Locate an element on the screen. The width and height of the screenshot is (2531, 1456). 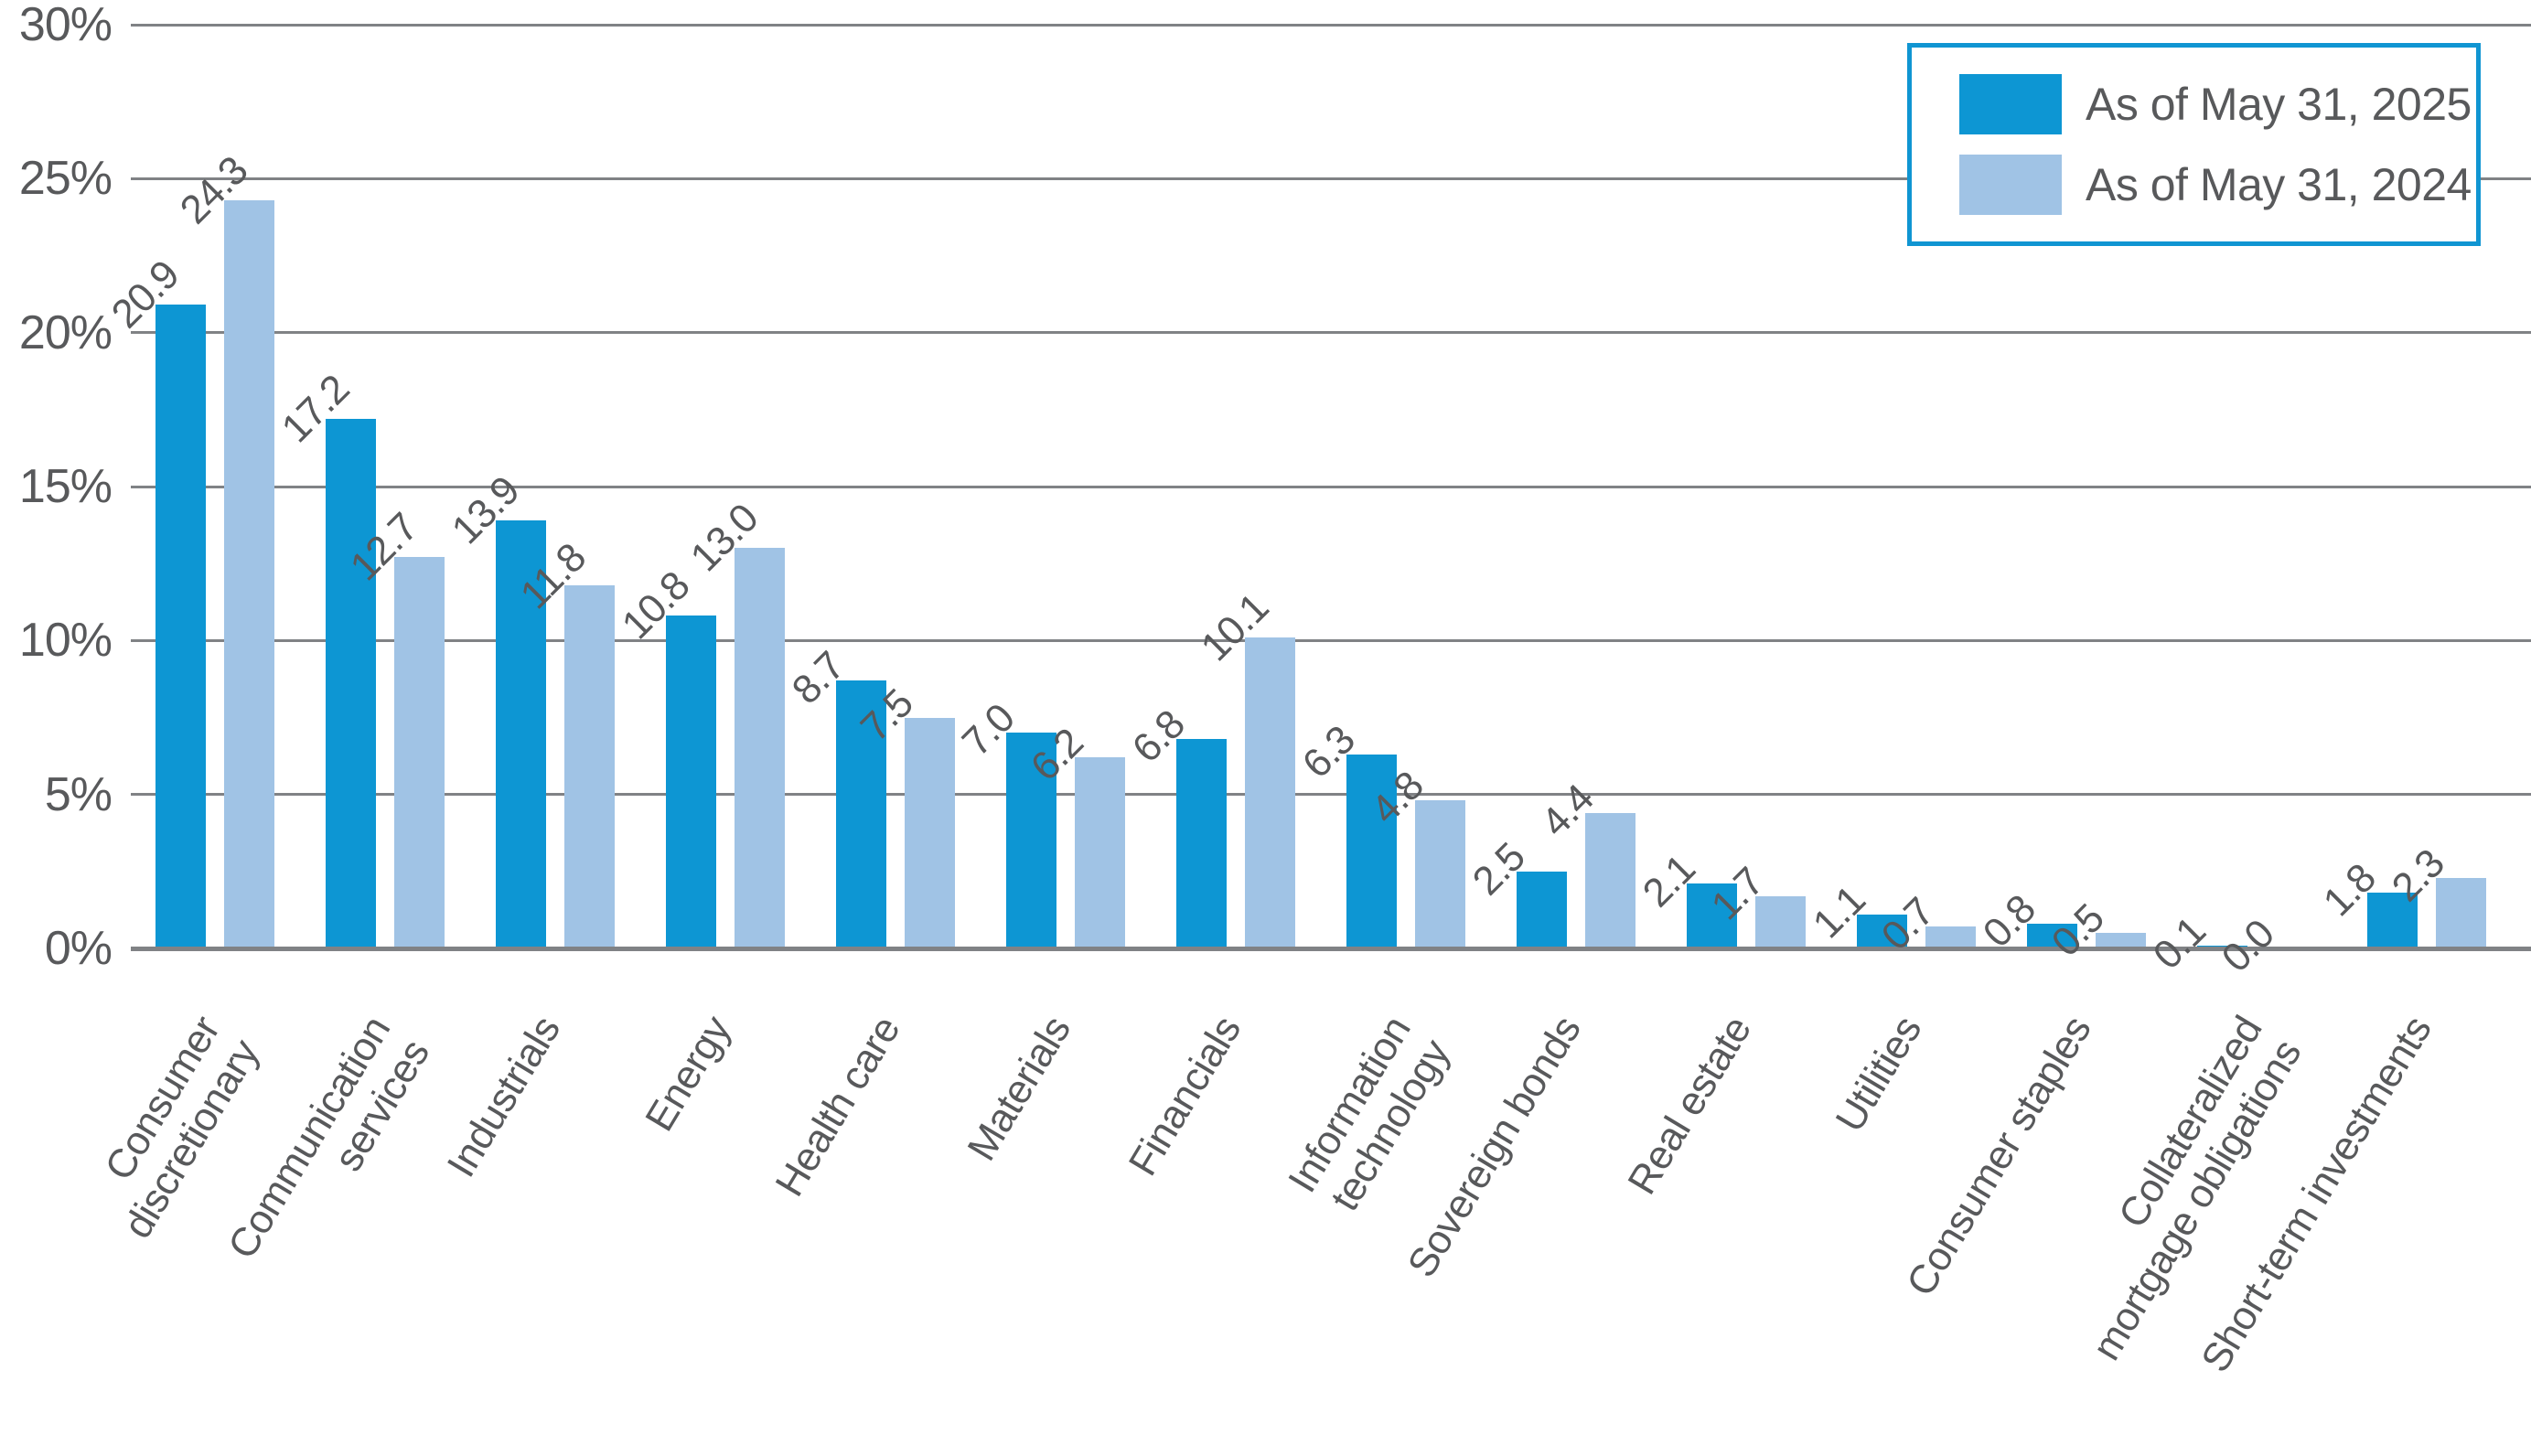
x-axis-tick-label: Information technology is located at coordinates (1370, 1113).